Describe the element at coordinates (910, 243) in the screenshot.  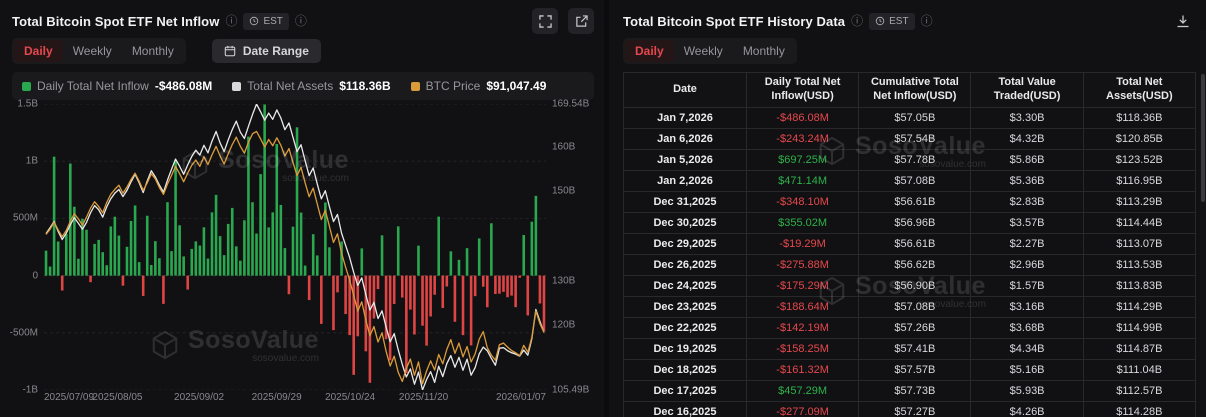
I see `table-row: Dec 29,2025 -$19.29M $56.61B $2.27B $113.07B` at that location.